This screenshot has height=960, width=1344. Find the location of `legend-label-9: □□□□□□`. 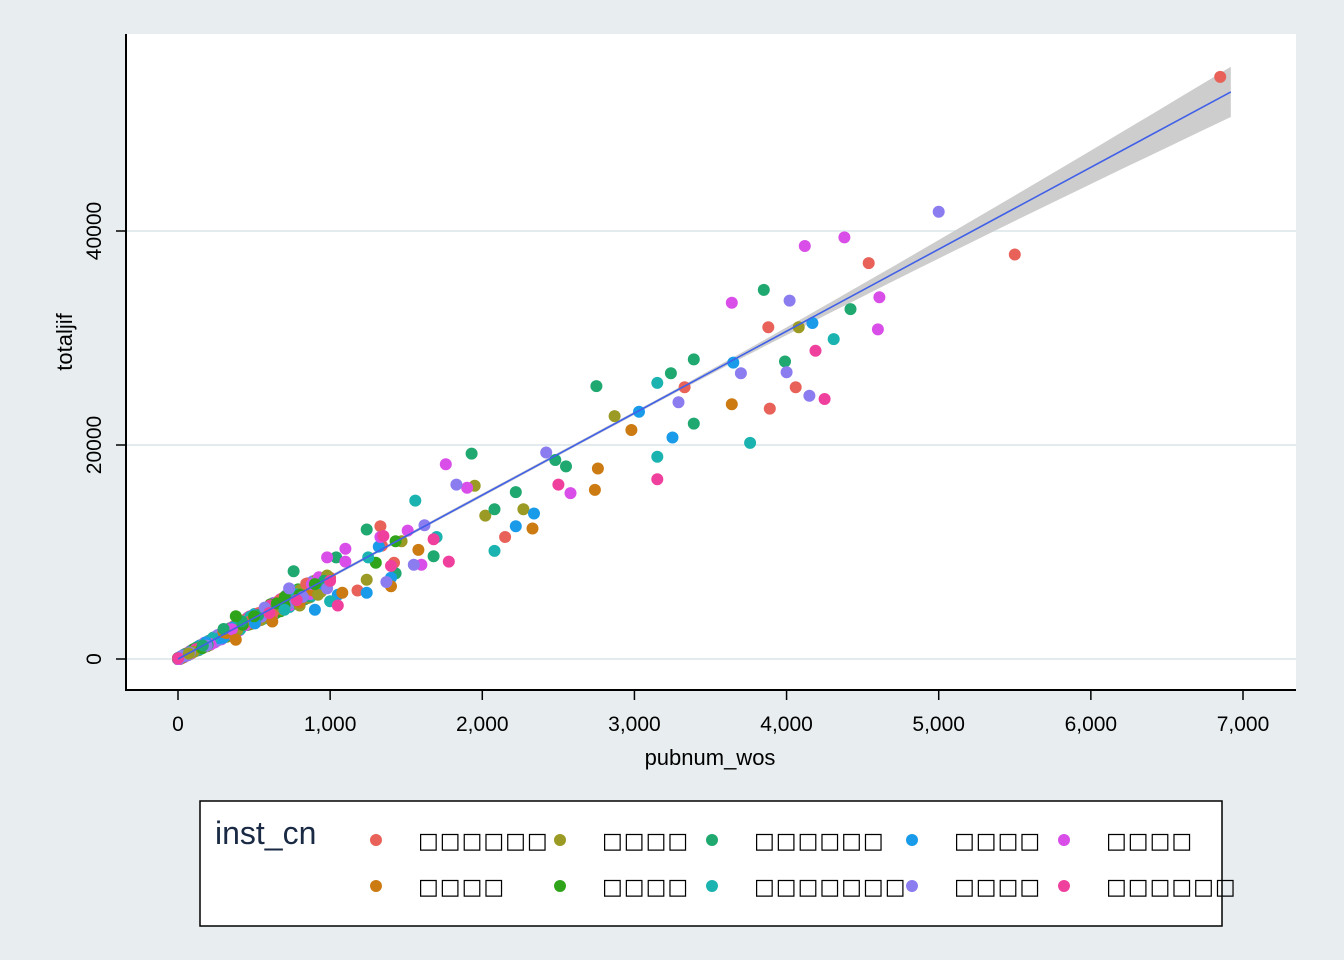

legend-label-9: □□□□□□ is located at coordinates (1171, 887).